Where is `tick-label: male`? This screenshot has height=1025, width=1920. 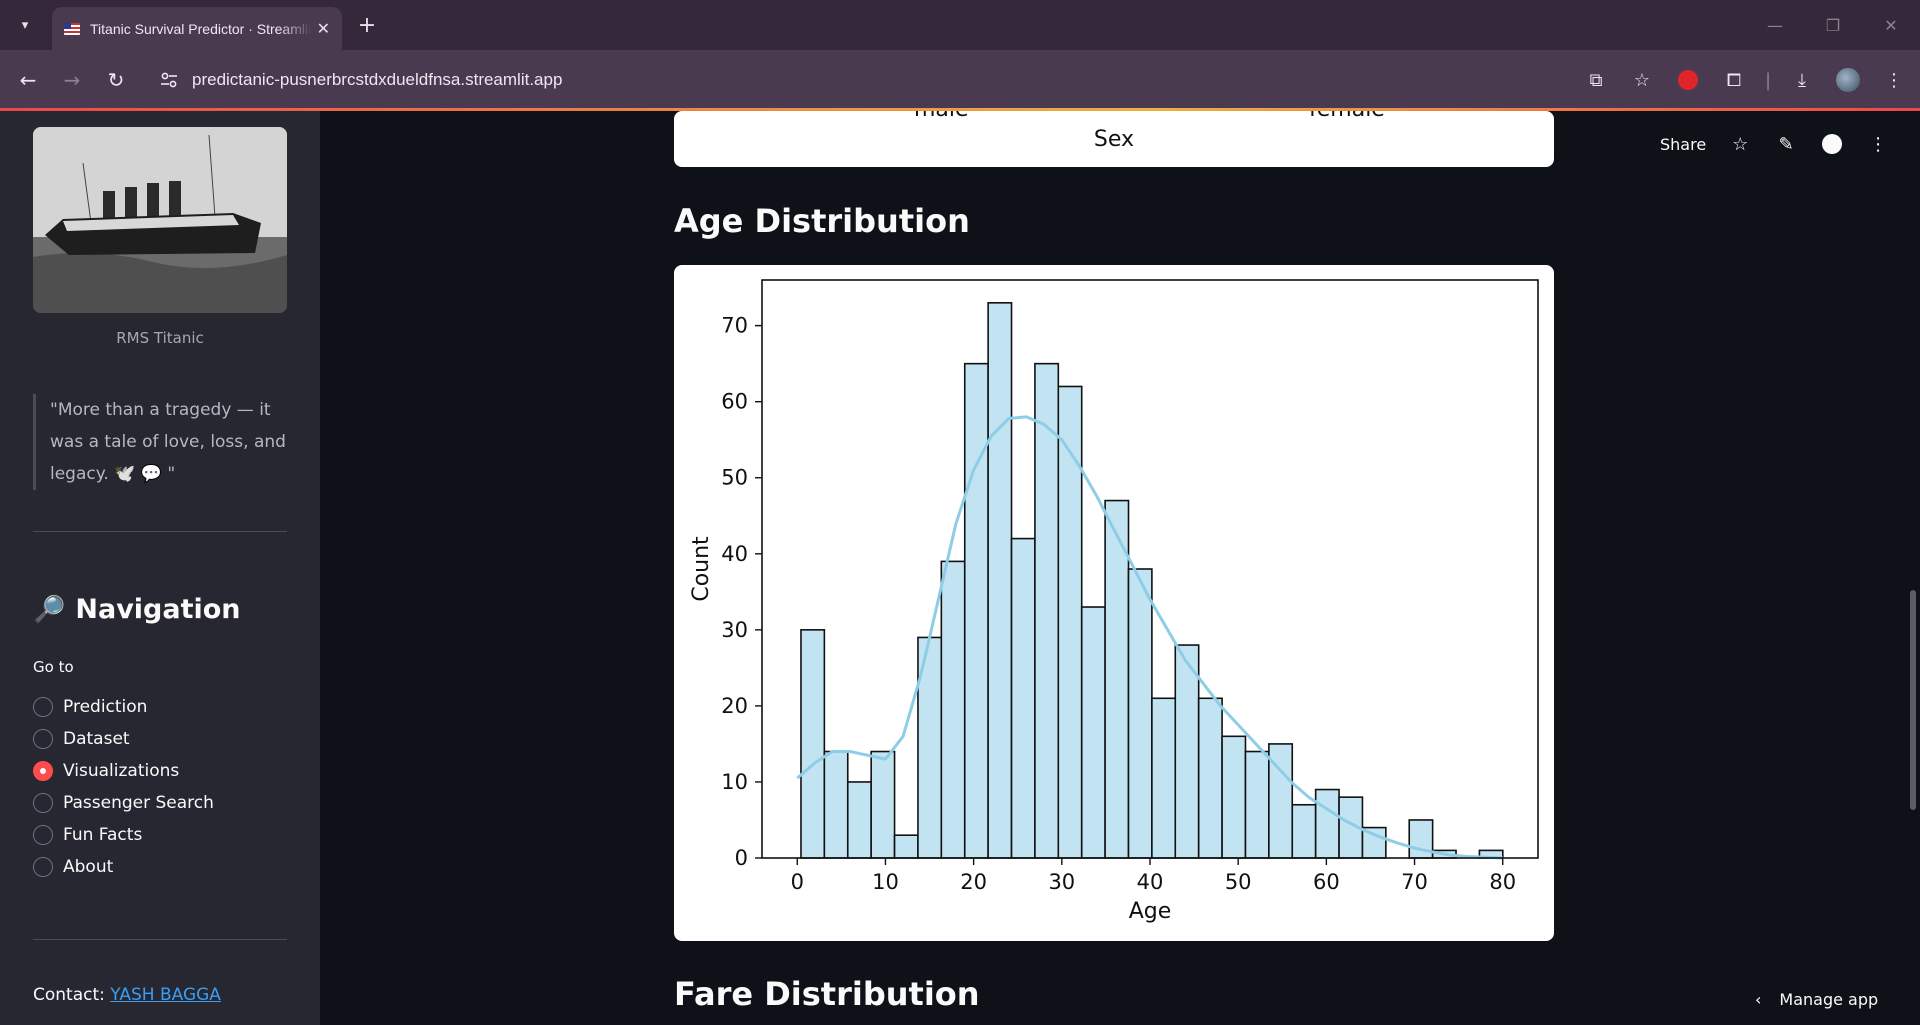
tick-label: male is located at coordinates (941, 116).